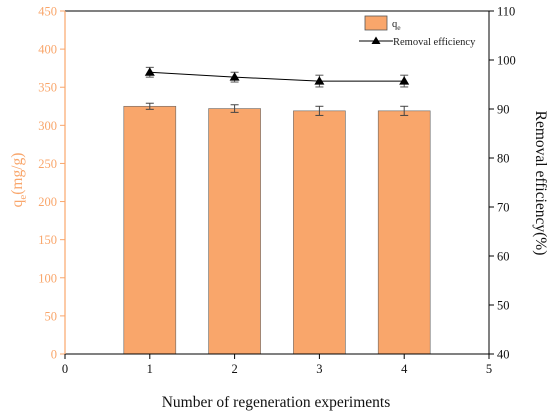 The image size is (550, 415). What do you see at coordinates (234, 369) in the screenshot?
I see `x-tick-label: 2` at bounding box center [234, 369].